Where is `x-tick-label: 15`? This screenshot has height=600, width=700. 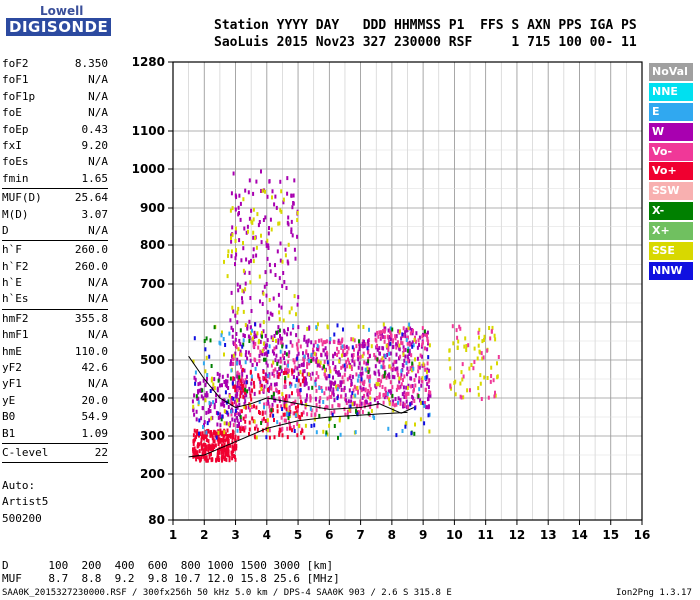
x-tick-label: 15 is located at coordinates (610, 535).